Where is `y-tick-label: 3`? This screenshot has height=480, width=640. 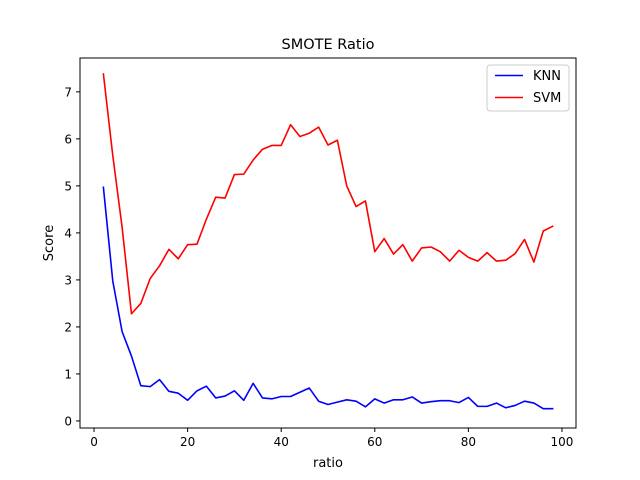 y-tick-label: 3 is located at coordinates (68, 280).